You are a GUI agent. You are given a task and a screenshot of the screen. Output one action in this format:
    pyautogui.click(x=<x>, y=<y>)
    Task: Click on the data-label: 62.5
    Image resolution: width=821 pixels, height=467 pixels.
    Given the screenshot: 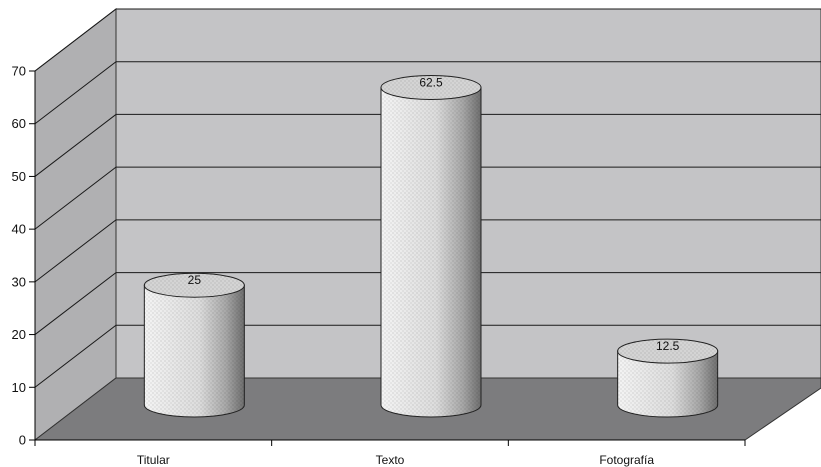 What is the action you would take?
    pyautogui.click(x=431, y=83)
    